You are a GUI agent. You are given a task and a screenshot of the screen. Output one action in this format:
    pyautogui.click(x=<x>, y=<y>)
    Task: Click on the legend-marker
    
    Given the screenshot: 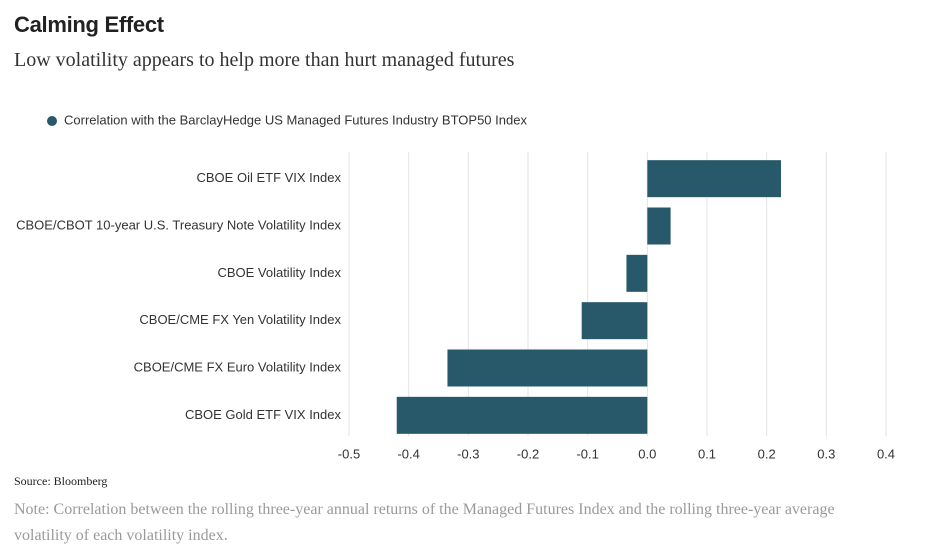 What is the action you would take?
    pyautogui.click(x=52, y=121)
    